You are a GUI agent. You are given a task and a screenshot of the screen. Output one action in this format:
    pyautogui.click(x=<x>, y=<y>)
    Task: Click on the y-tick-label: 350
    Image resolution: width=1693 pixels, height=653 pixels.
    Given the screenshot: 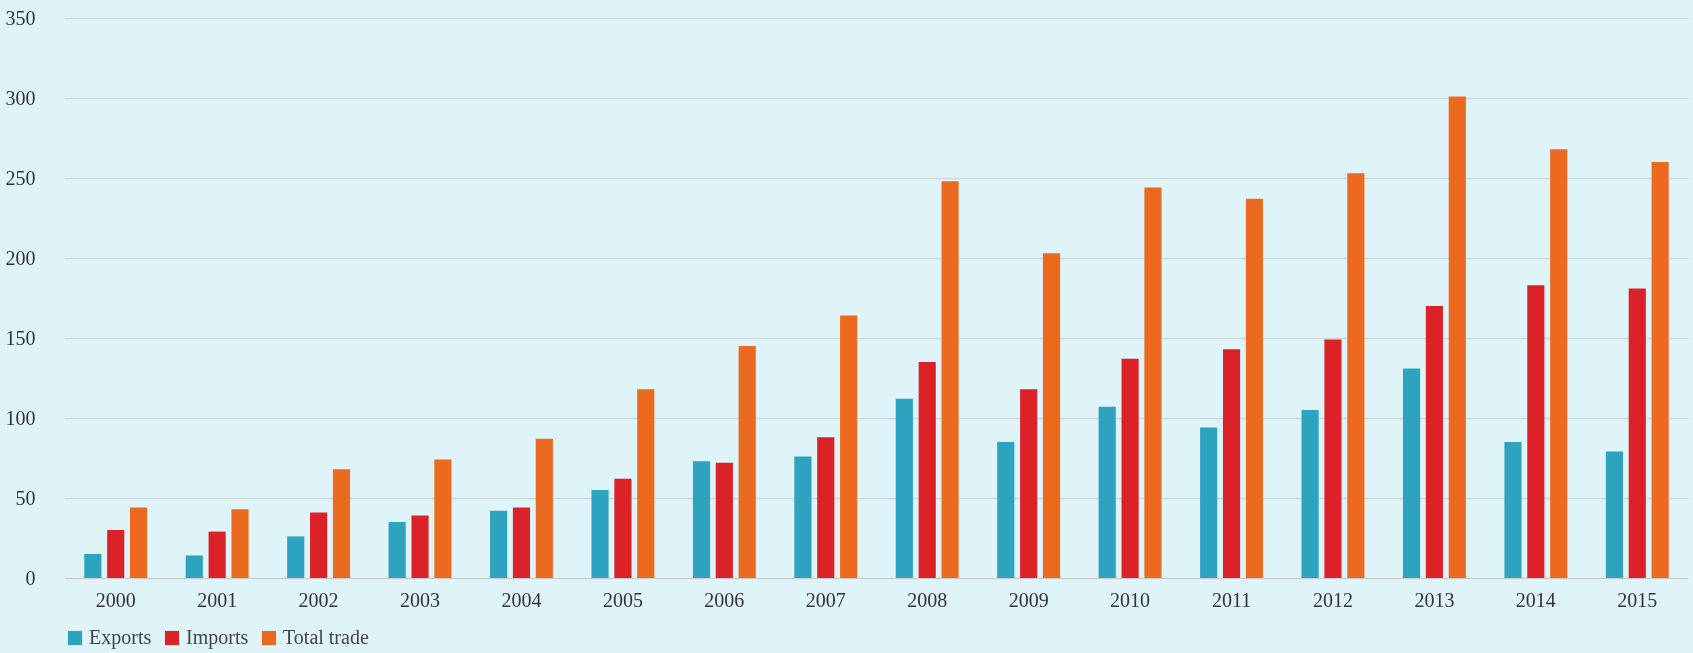 What is the action you would take?
    pyautogui.click(x=20, y=17)
    